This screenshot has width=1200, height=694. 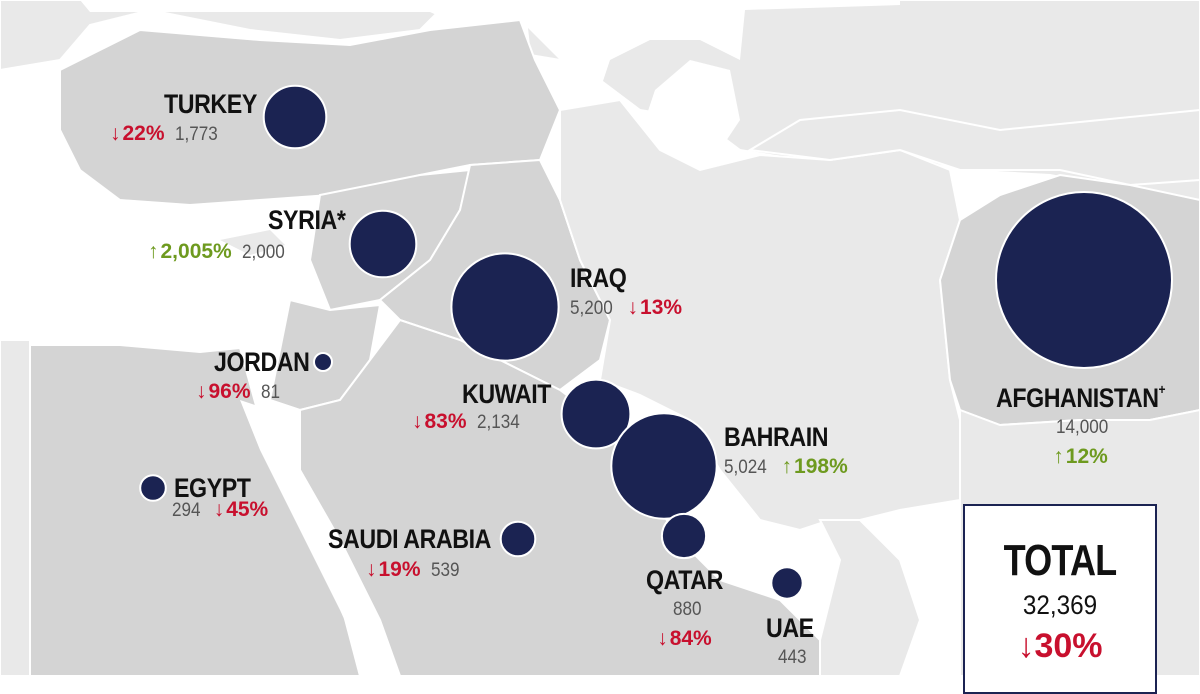 I want to click on bubble-afghanistan, so click(x=1084, y=280).